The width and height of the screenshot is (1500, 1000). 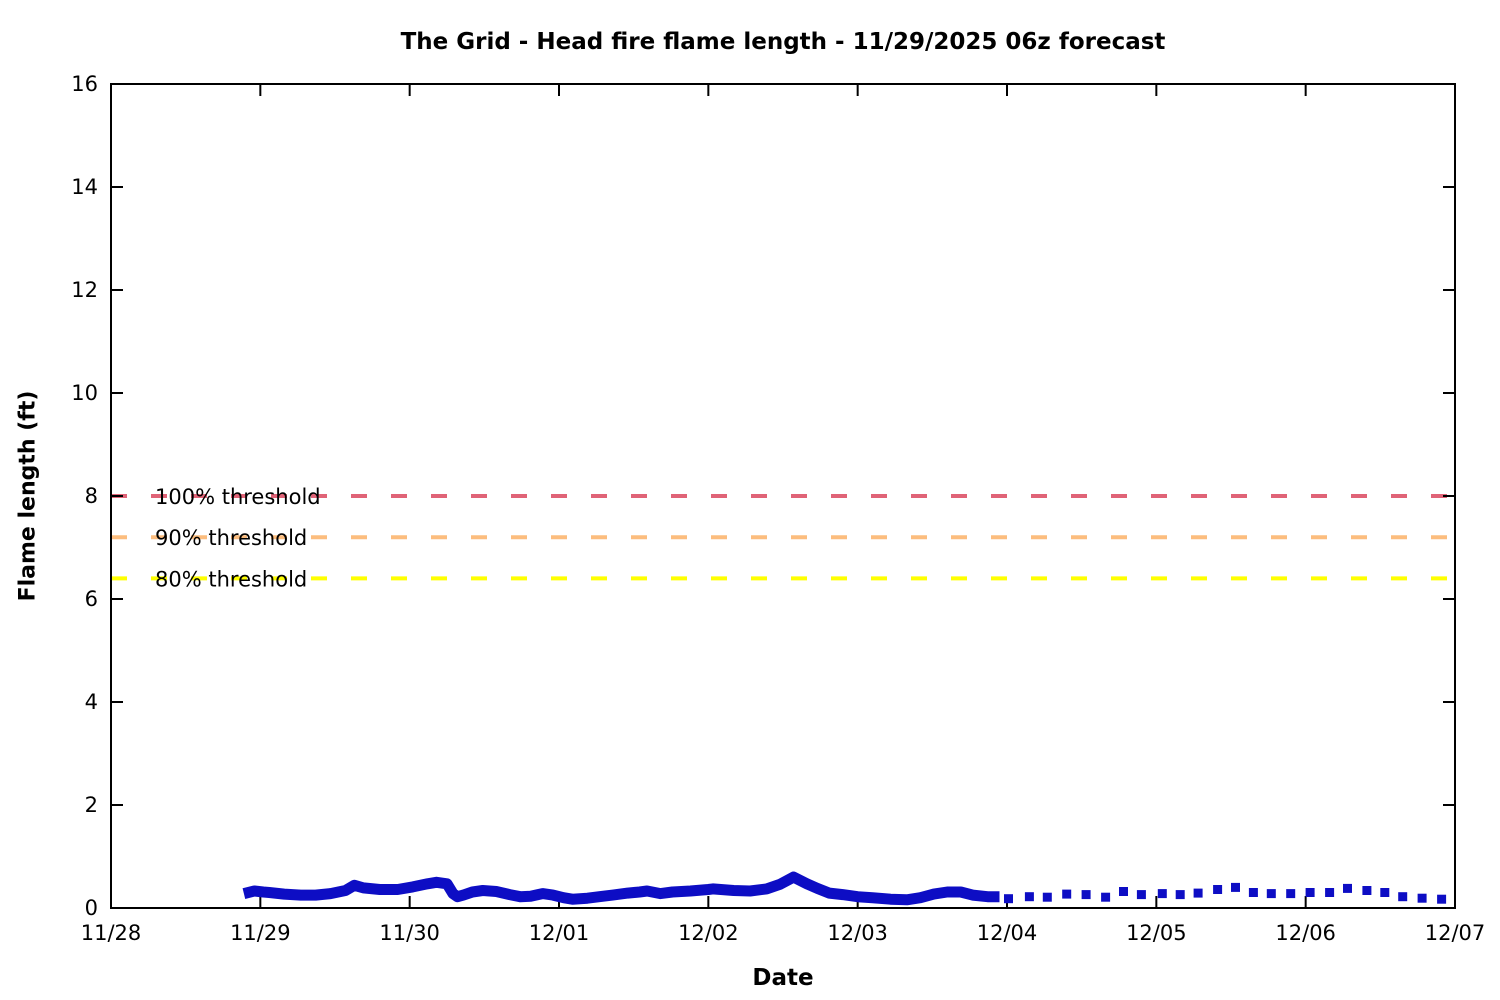 I want to click on threshold-label-100pct: 100% threshold, so click(x=238, y=497).